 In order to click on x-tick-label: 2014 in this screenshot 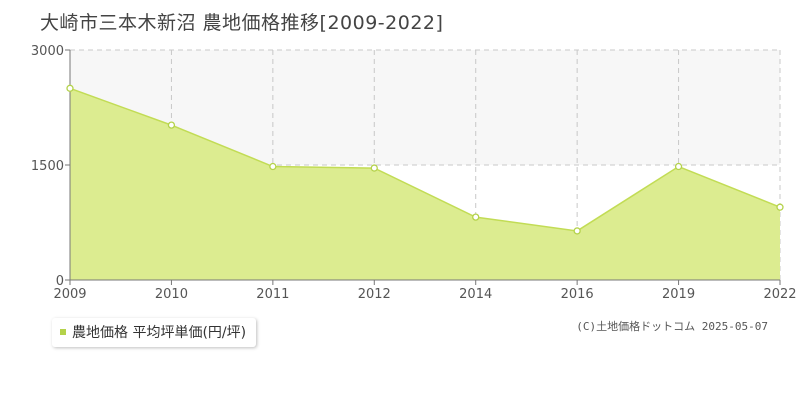, I will do `click(475, 294)`.